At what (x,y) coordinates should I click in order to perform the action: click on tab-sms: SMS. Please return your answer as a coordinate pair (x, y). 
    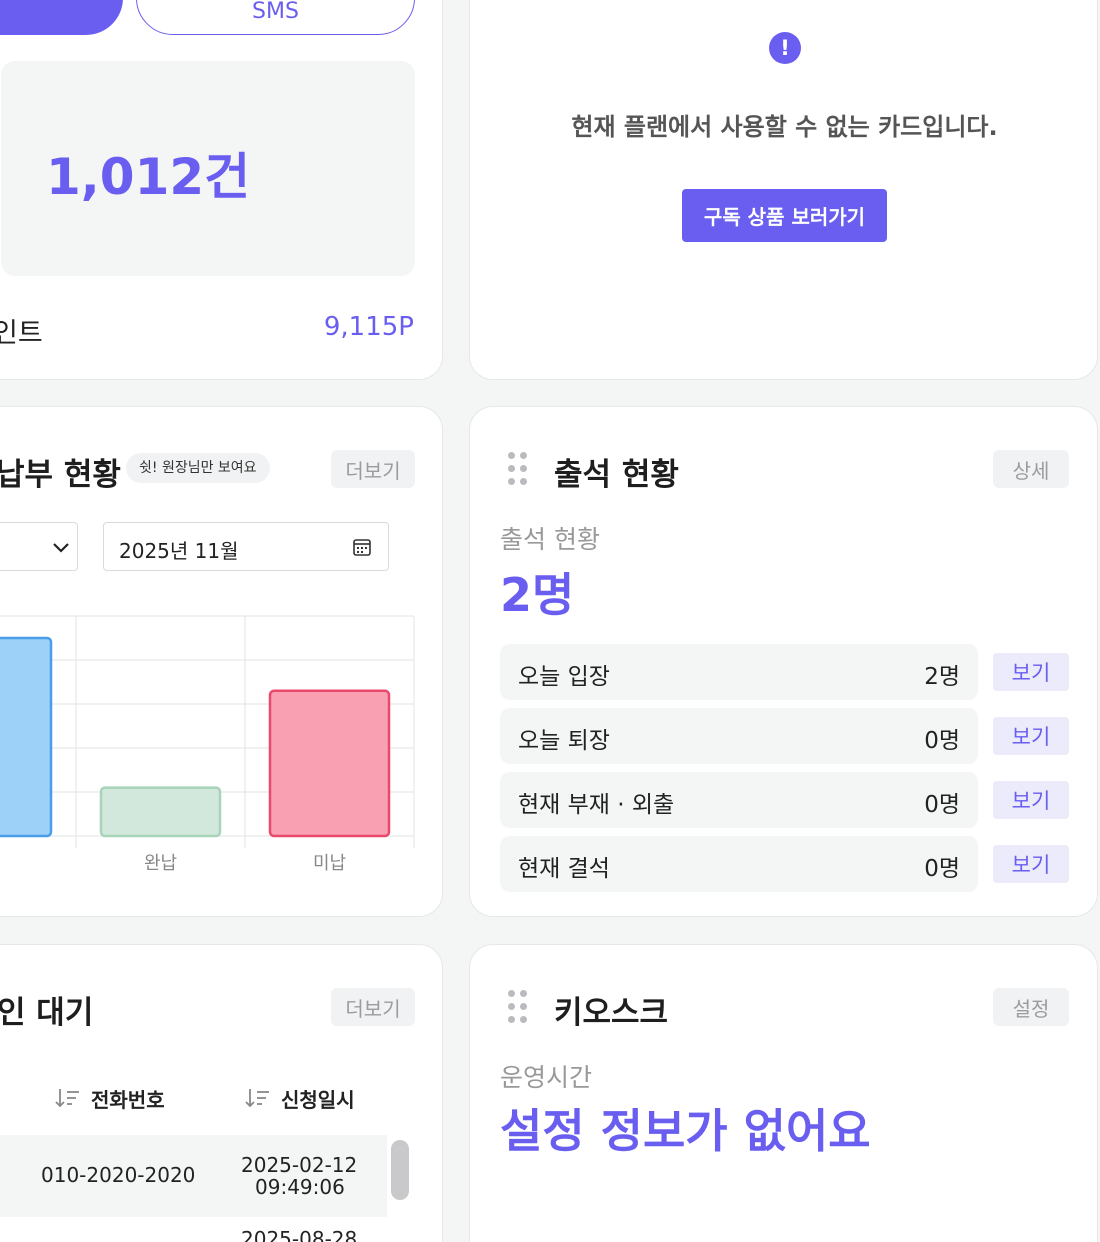
    Looking at the image, I should click on (275, 17).